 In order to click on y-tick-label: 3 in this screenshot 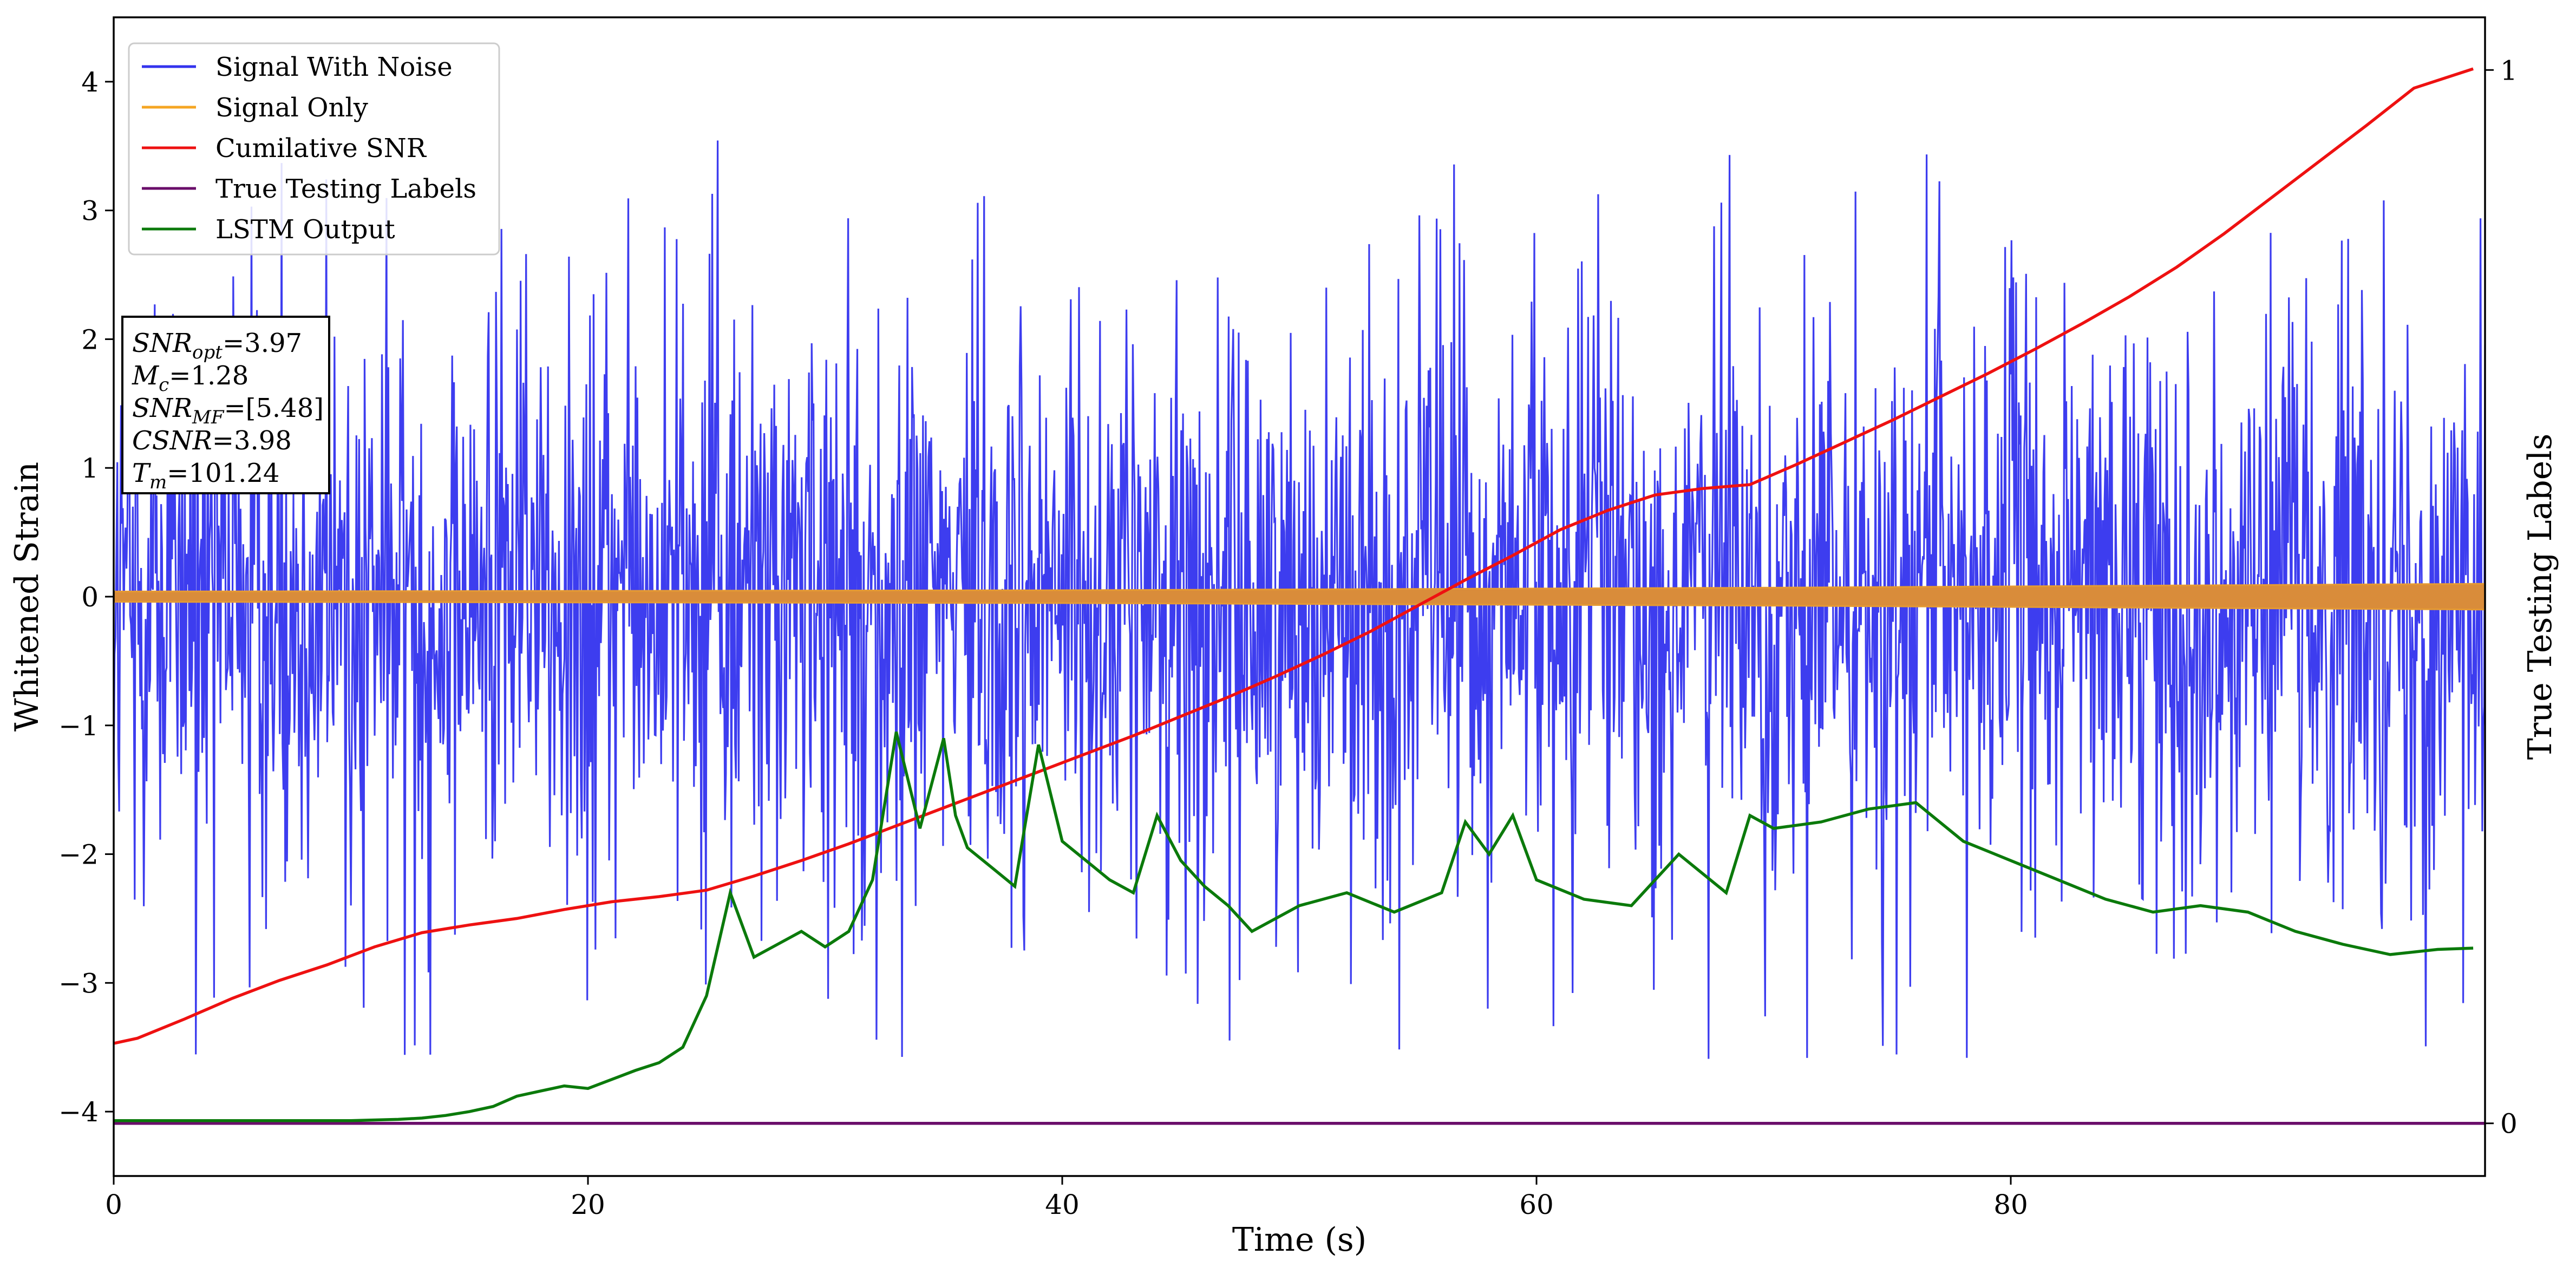, I will do `click(90, 211)`.